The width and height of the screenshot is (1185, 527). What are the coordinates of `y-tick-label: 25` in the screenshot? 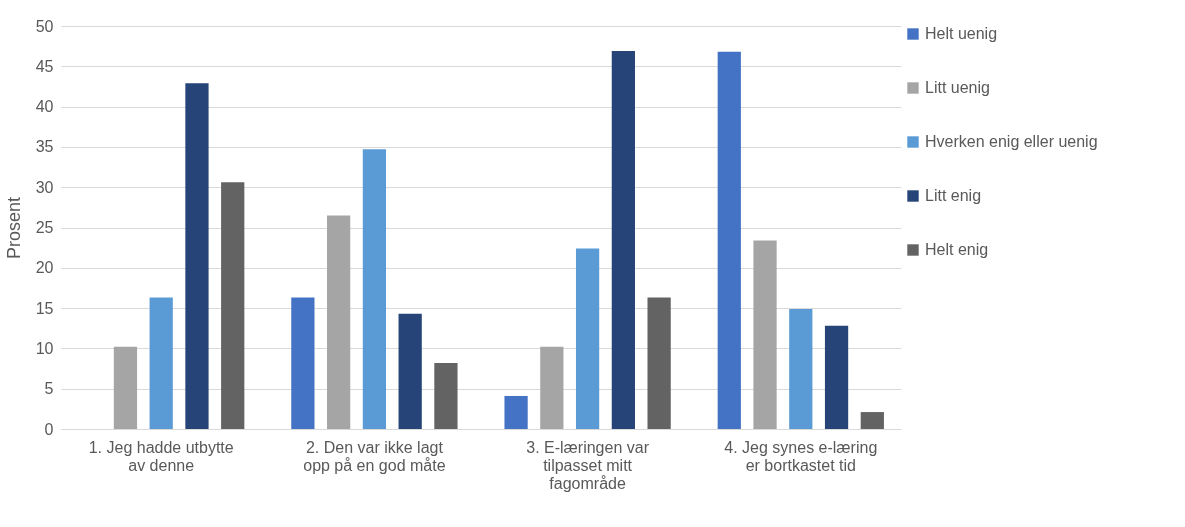 It's located at (44, 227).